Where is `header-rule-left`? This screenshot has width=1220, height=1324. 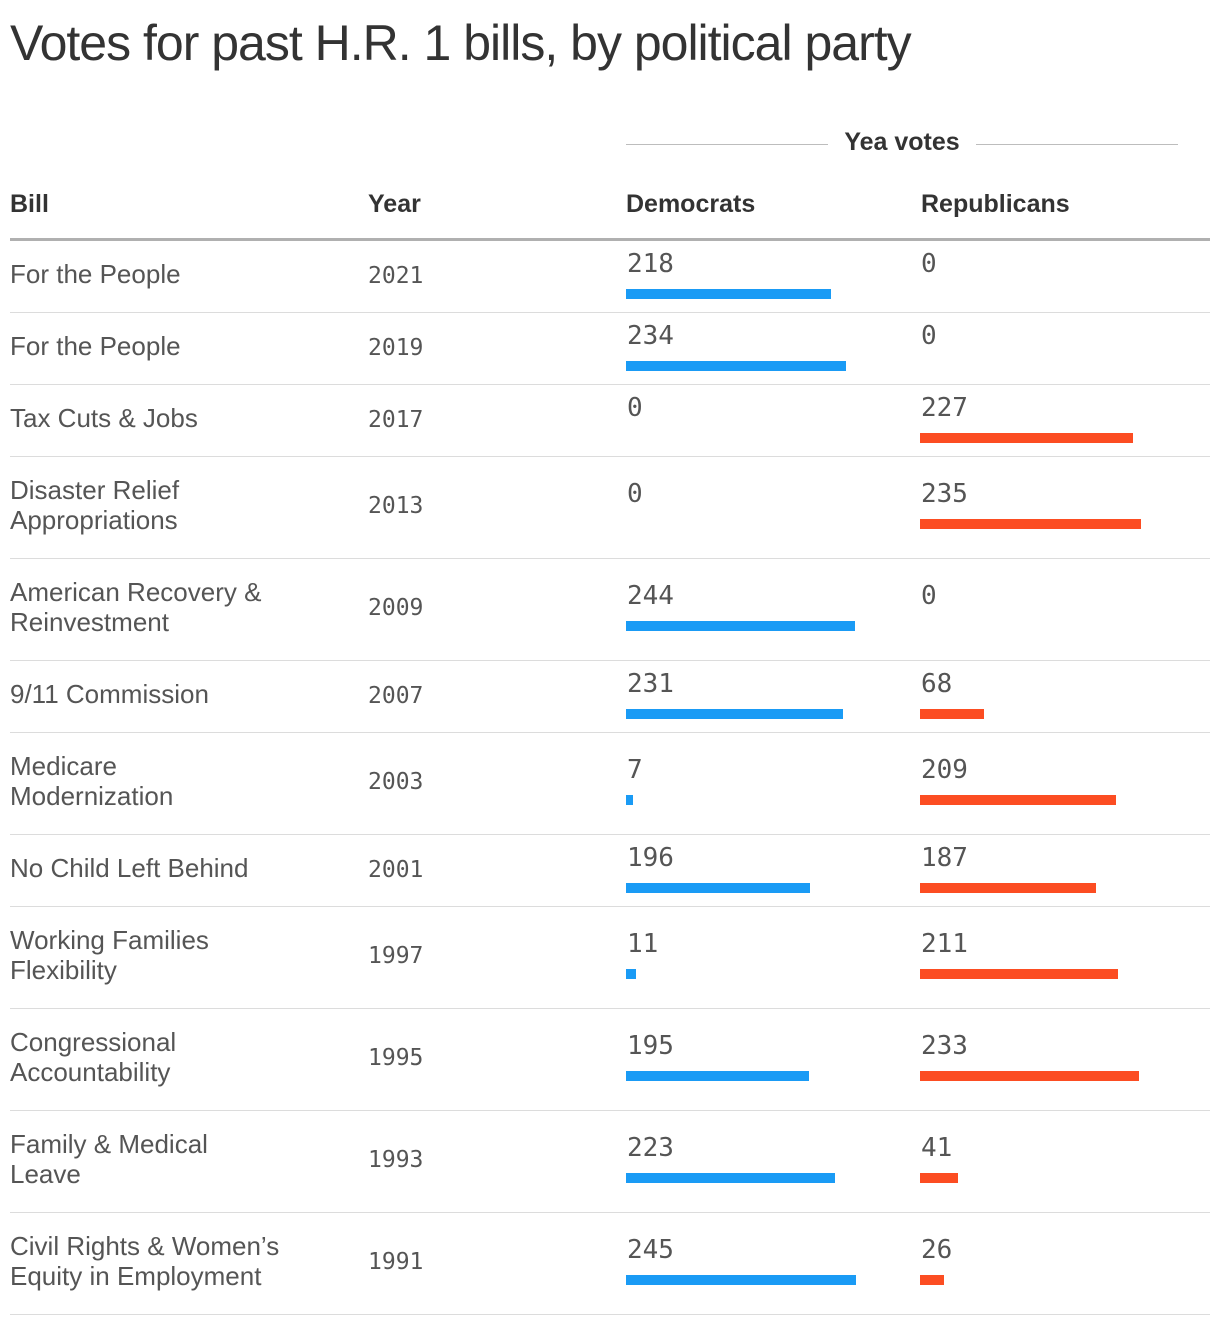 header-rule-left is located at coordinates (727, 144).